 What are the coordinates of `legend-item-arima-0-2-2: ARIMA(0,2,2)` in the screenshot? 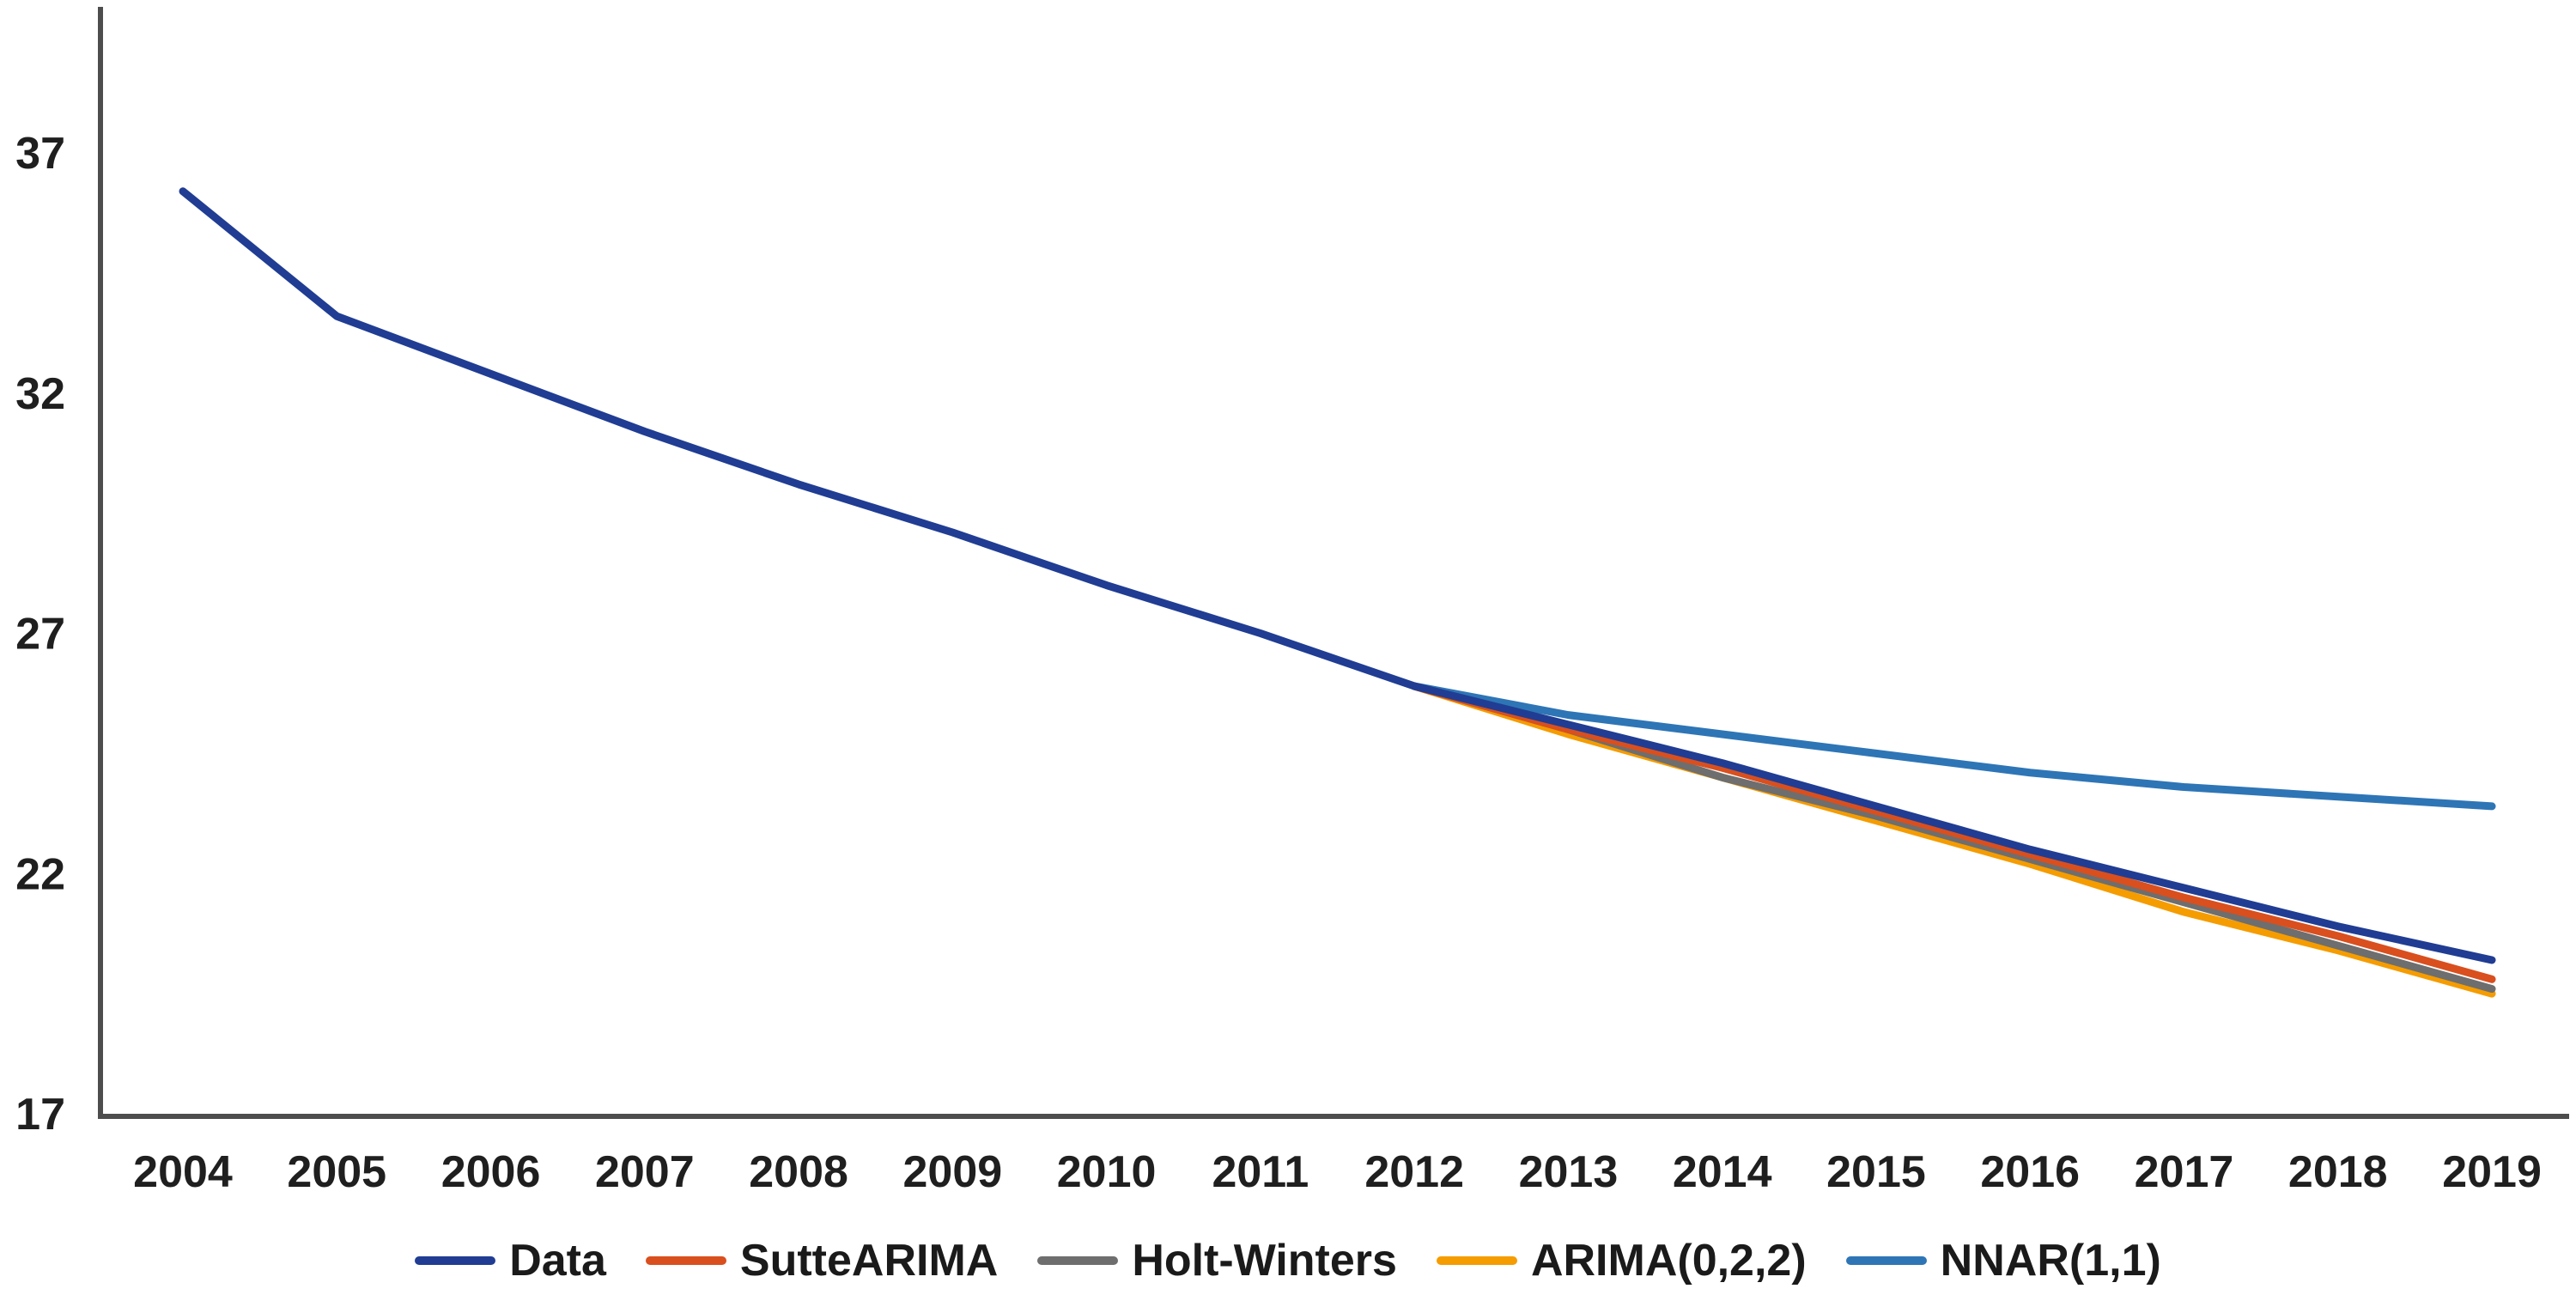 It's located at (1621, 1260).